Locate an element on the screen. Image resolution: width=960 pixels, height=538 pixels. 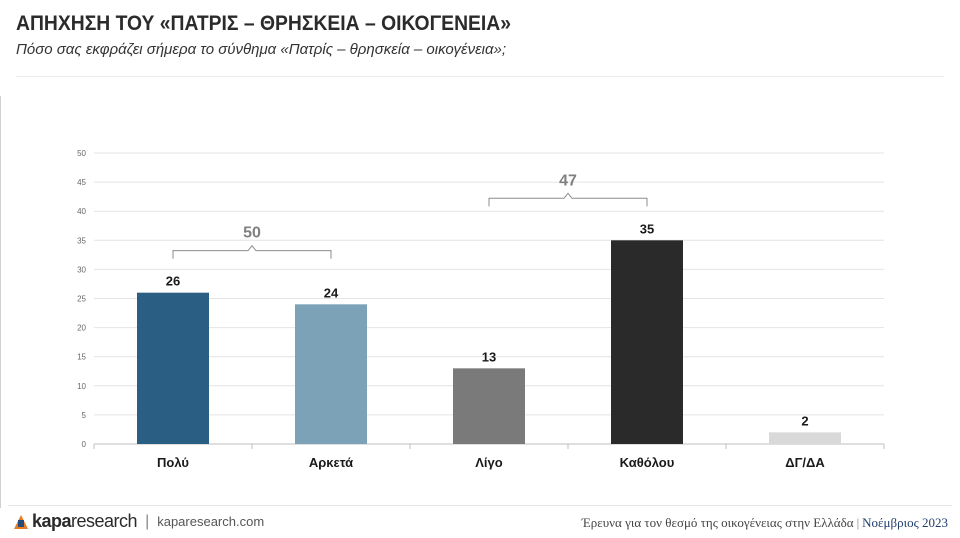
data-label: 26 is located at coordinates (173, 281).